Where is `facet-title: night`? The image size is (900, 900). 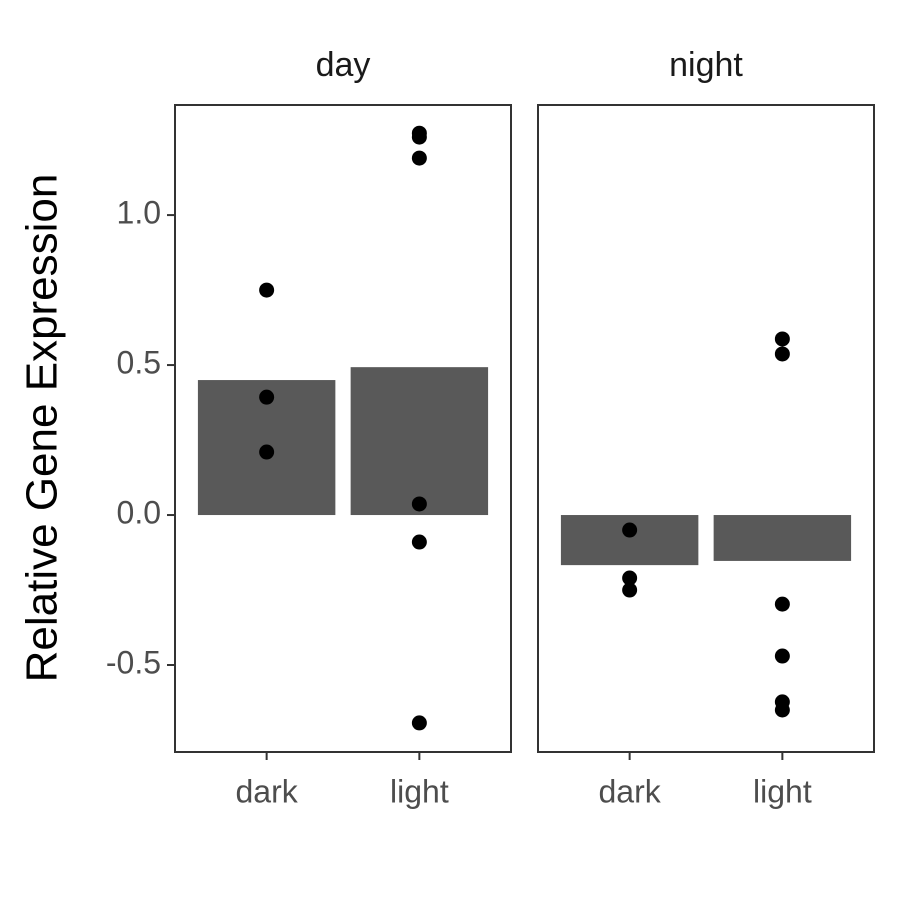 facet-title: night is located at coordinates (706, 65).